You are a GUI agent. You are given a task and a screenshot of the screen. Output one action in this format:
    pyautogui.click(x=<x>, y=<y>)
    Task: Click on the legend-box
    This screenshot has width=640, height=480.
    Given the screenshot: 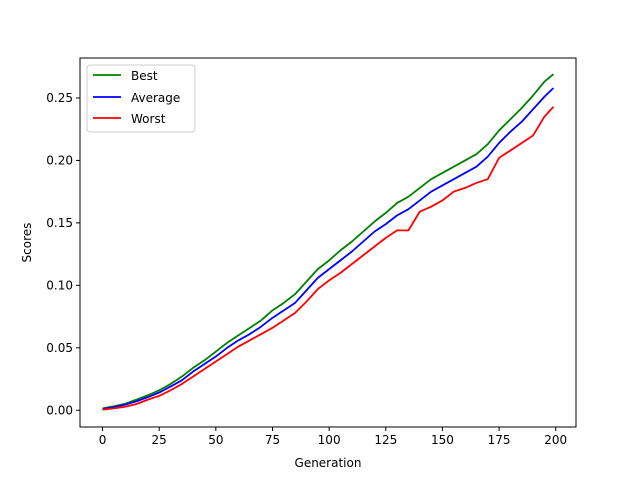 What is the action you would take?
    pyautogui.click(x=141, y=98)
    